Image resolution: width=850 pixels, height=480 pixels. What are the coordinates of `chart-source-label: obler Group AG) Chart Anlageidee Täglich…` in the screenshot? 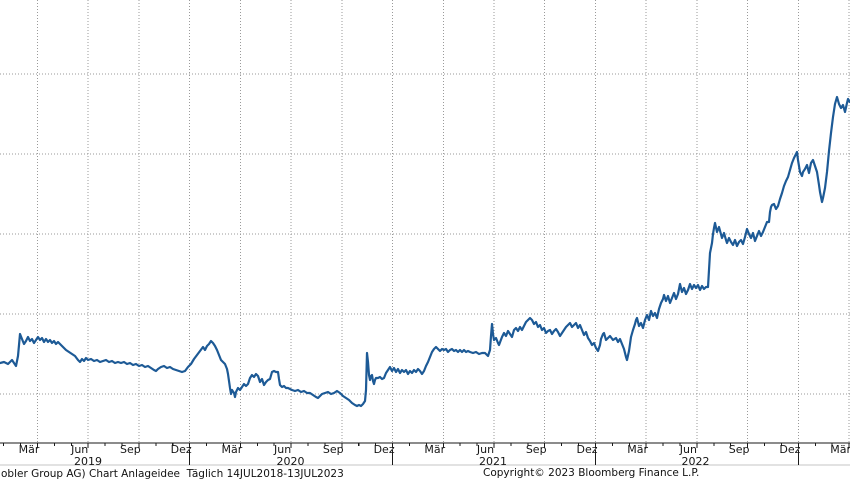 It's located at (172, 474).